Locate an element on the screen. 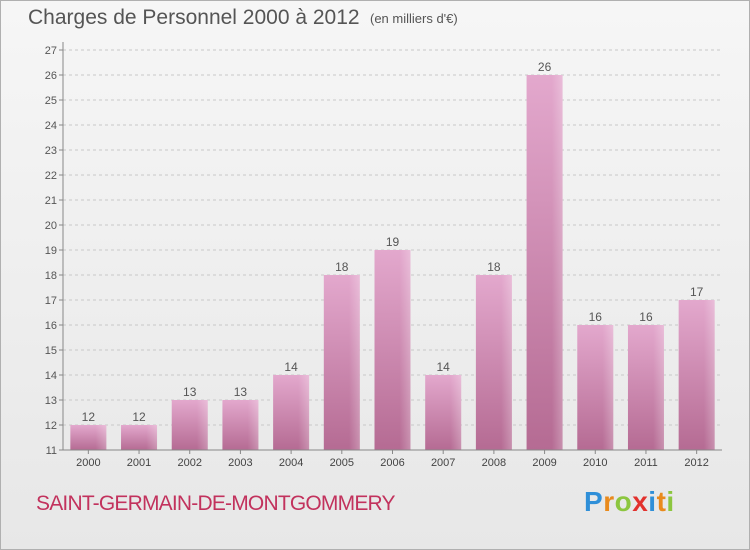  y-tick-label: 16 is located at coordinates (51, 326).